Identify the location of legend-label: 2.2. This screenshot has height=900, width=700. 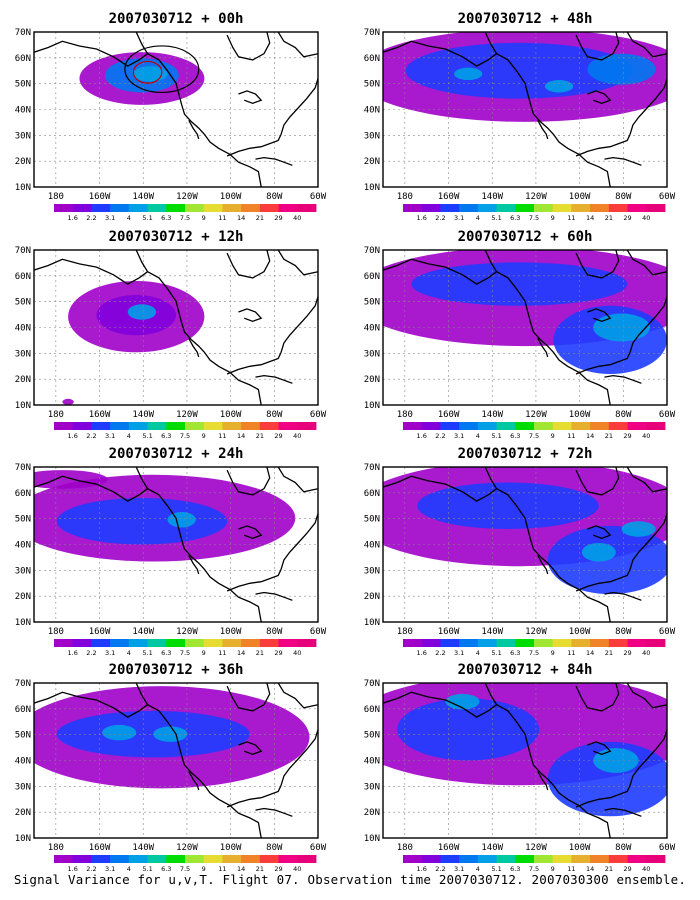
(91, 218).